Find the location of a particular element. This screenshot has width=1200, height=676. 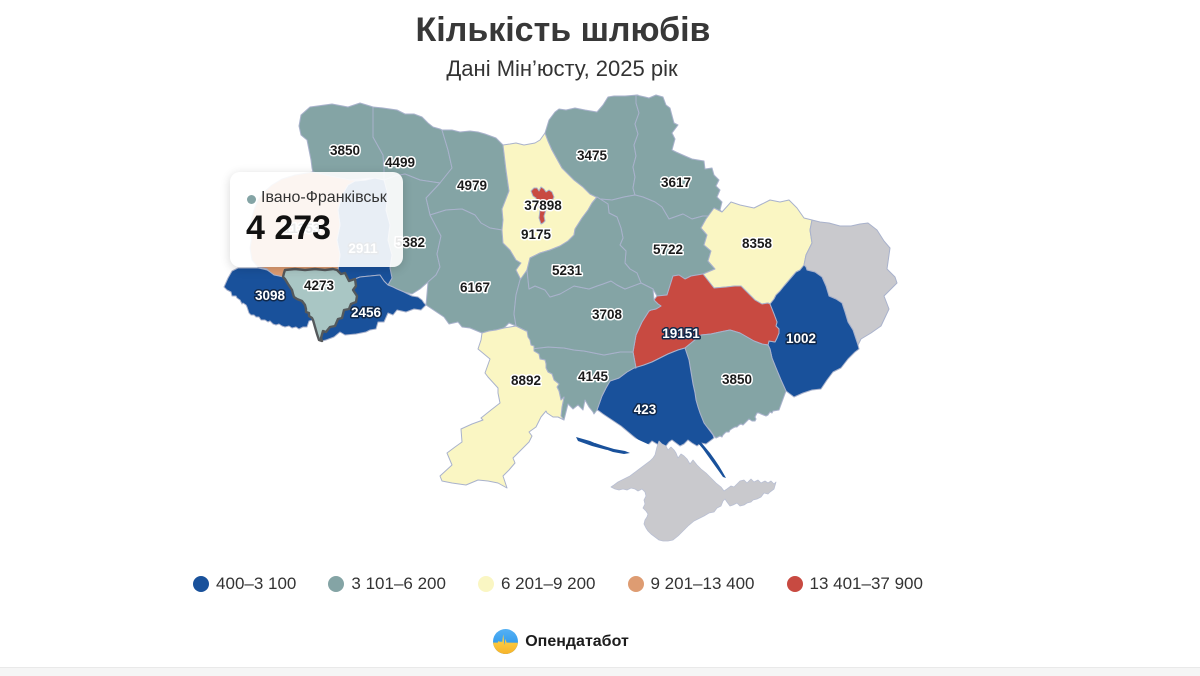

svg-text: 3617 is located at coordinates (676, 182).